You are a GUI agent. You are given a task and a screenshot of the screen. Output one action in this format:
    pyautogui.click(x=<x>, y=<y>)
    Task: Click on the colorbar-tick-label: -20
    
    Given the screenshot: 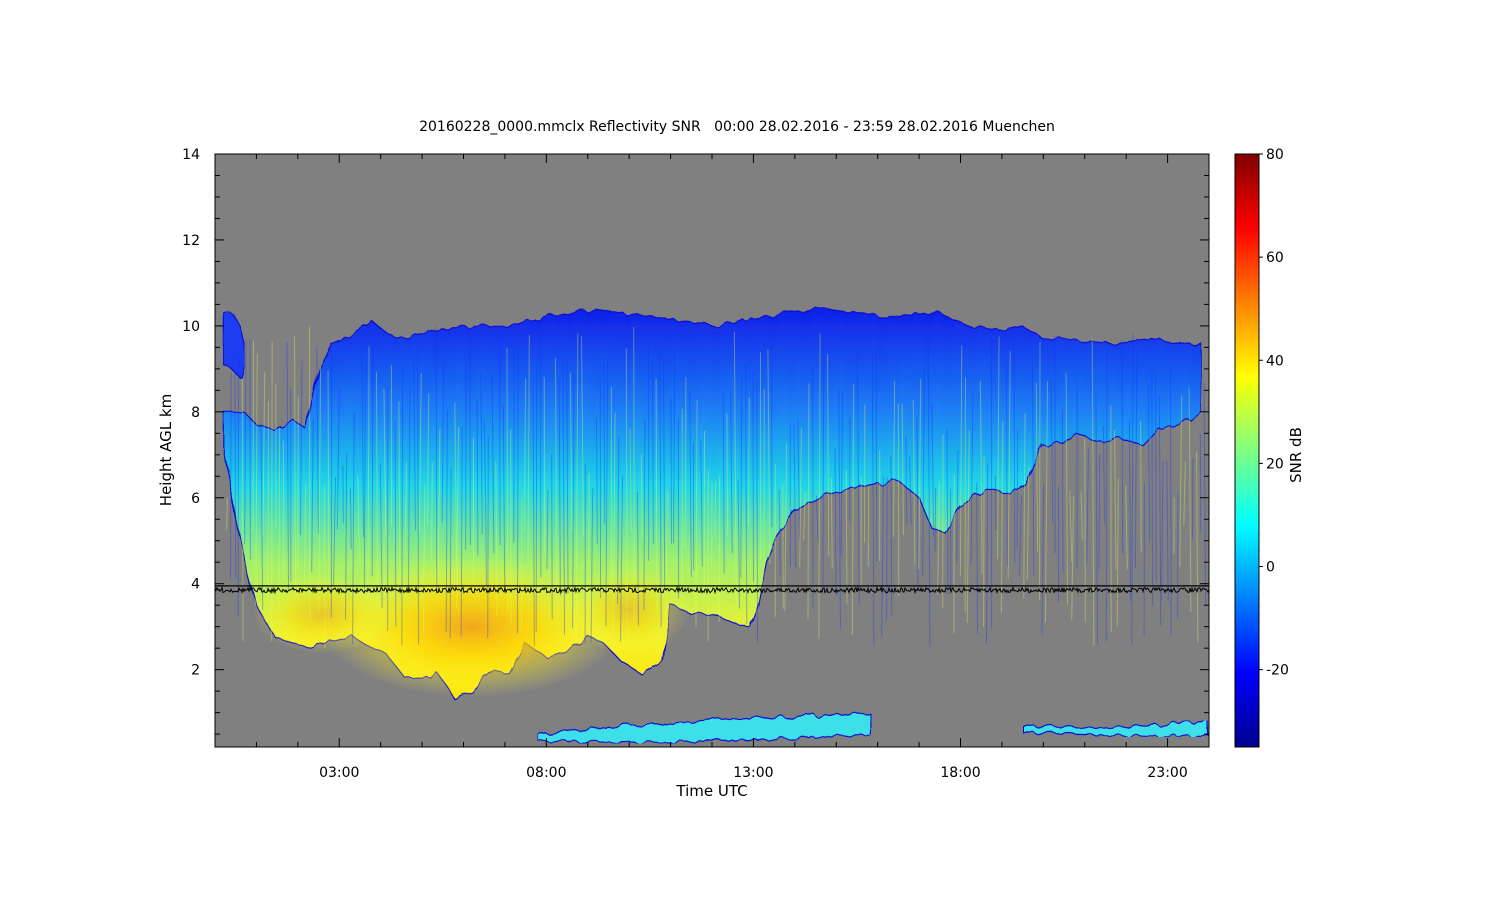 What is the action you would take?
    pyautogui.click(x=1277, y=671)
    